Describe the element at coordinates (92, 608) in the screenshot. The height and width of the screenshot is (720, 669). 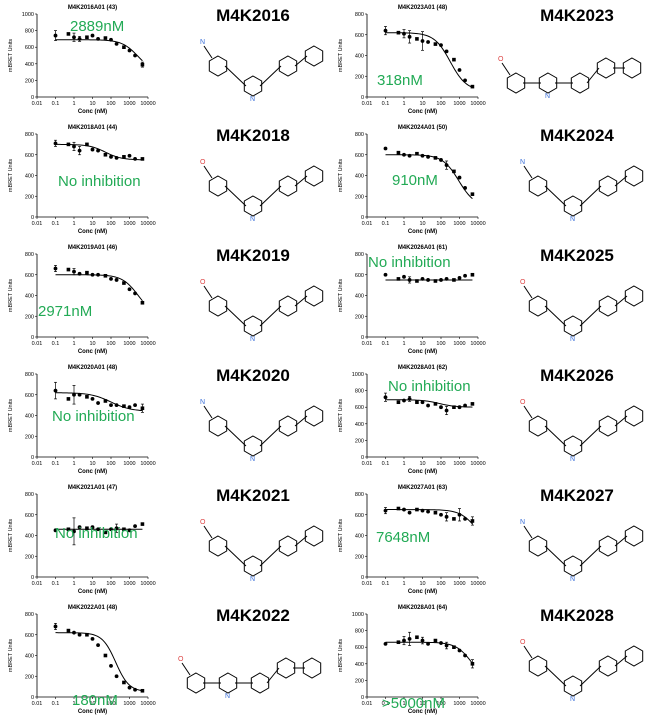
I see `chart-title: M4K2022A01 (48)` at that location.